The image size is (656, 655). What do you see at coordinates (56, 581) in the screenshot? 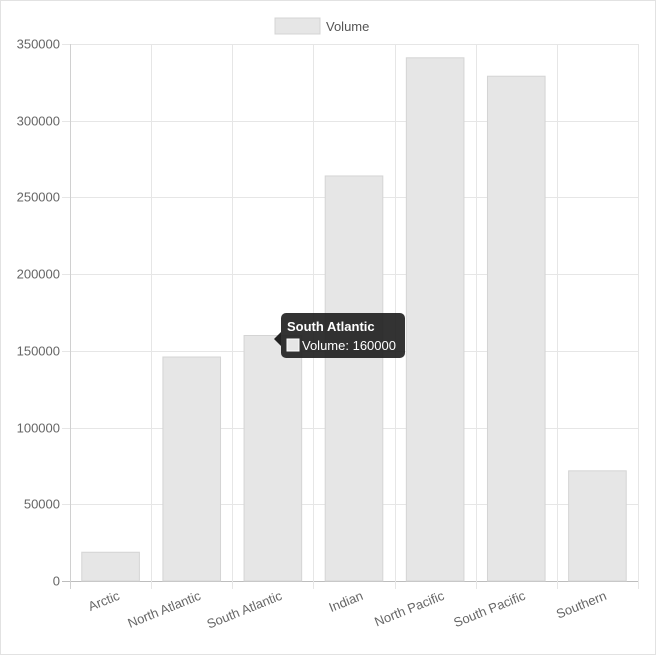
I see `y-tick-label: 0` at bounding box center [56, 581].